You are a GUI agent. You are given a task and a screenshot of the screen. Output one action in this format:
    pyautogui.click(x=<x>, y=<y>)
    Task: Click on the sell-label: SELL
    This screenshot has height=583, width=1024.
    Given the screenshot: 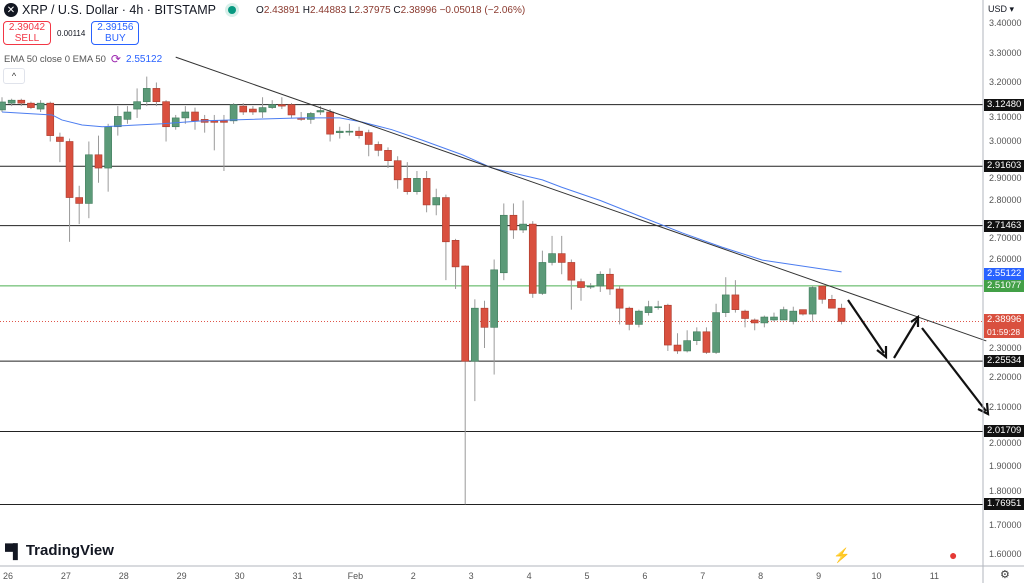 What is the action you would take?
    pyautogui.click(x=27, y=38)
    